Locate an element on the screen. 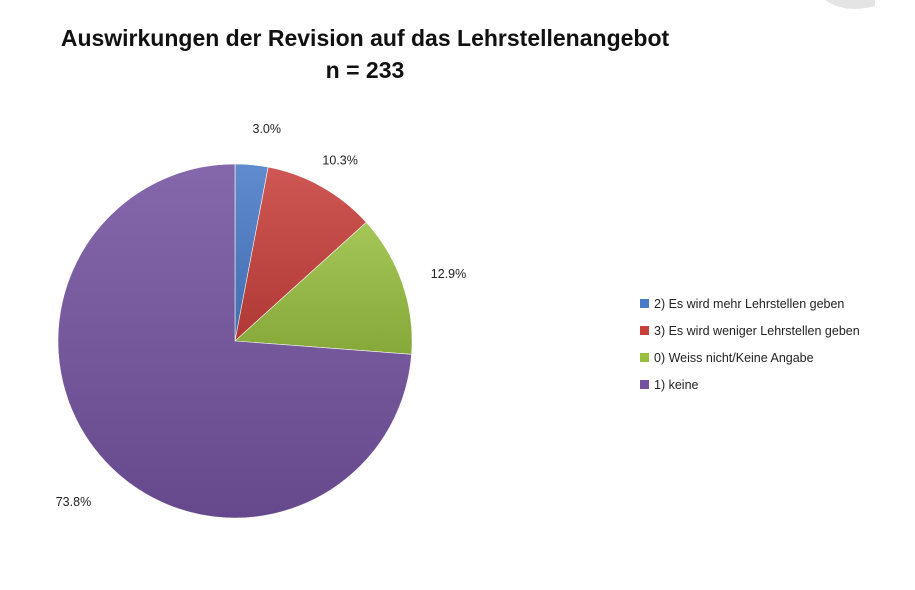 The height and width of the screenshot is (590, 915). legend-item-1: 2) Es wird mehr Lehrstellen geben is located at coordinates (770, 303).